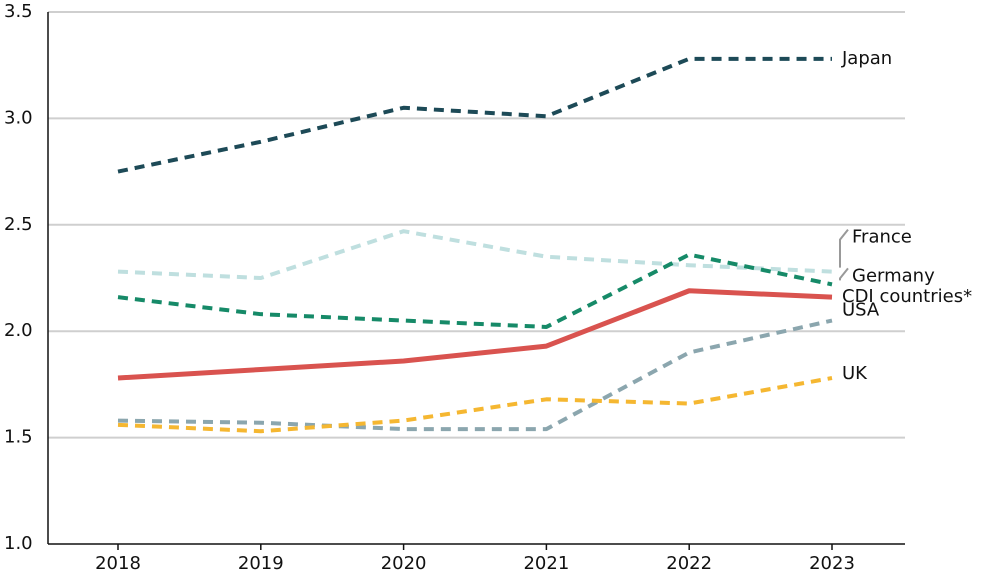  What do you see at coordinates (18, 117) in the screenshot?
I see `y-tick-label: 3.0` at bounding box center [18, 117].